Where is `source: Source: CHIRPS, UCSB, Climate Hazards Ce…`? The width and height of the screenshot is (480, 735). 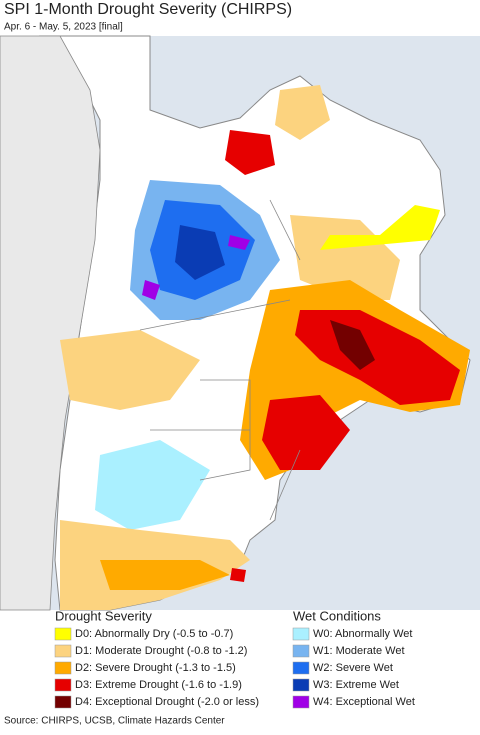
source: Source: CHIRPS, UCSB, Climate Hazards Ce… is located at coordinates (114, 721).